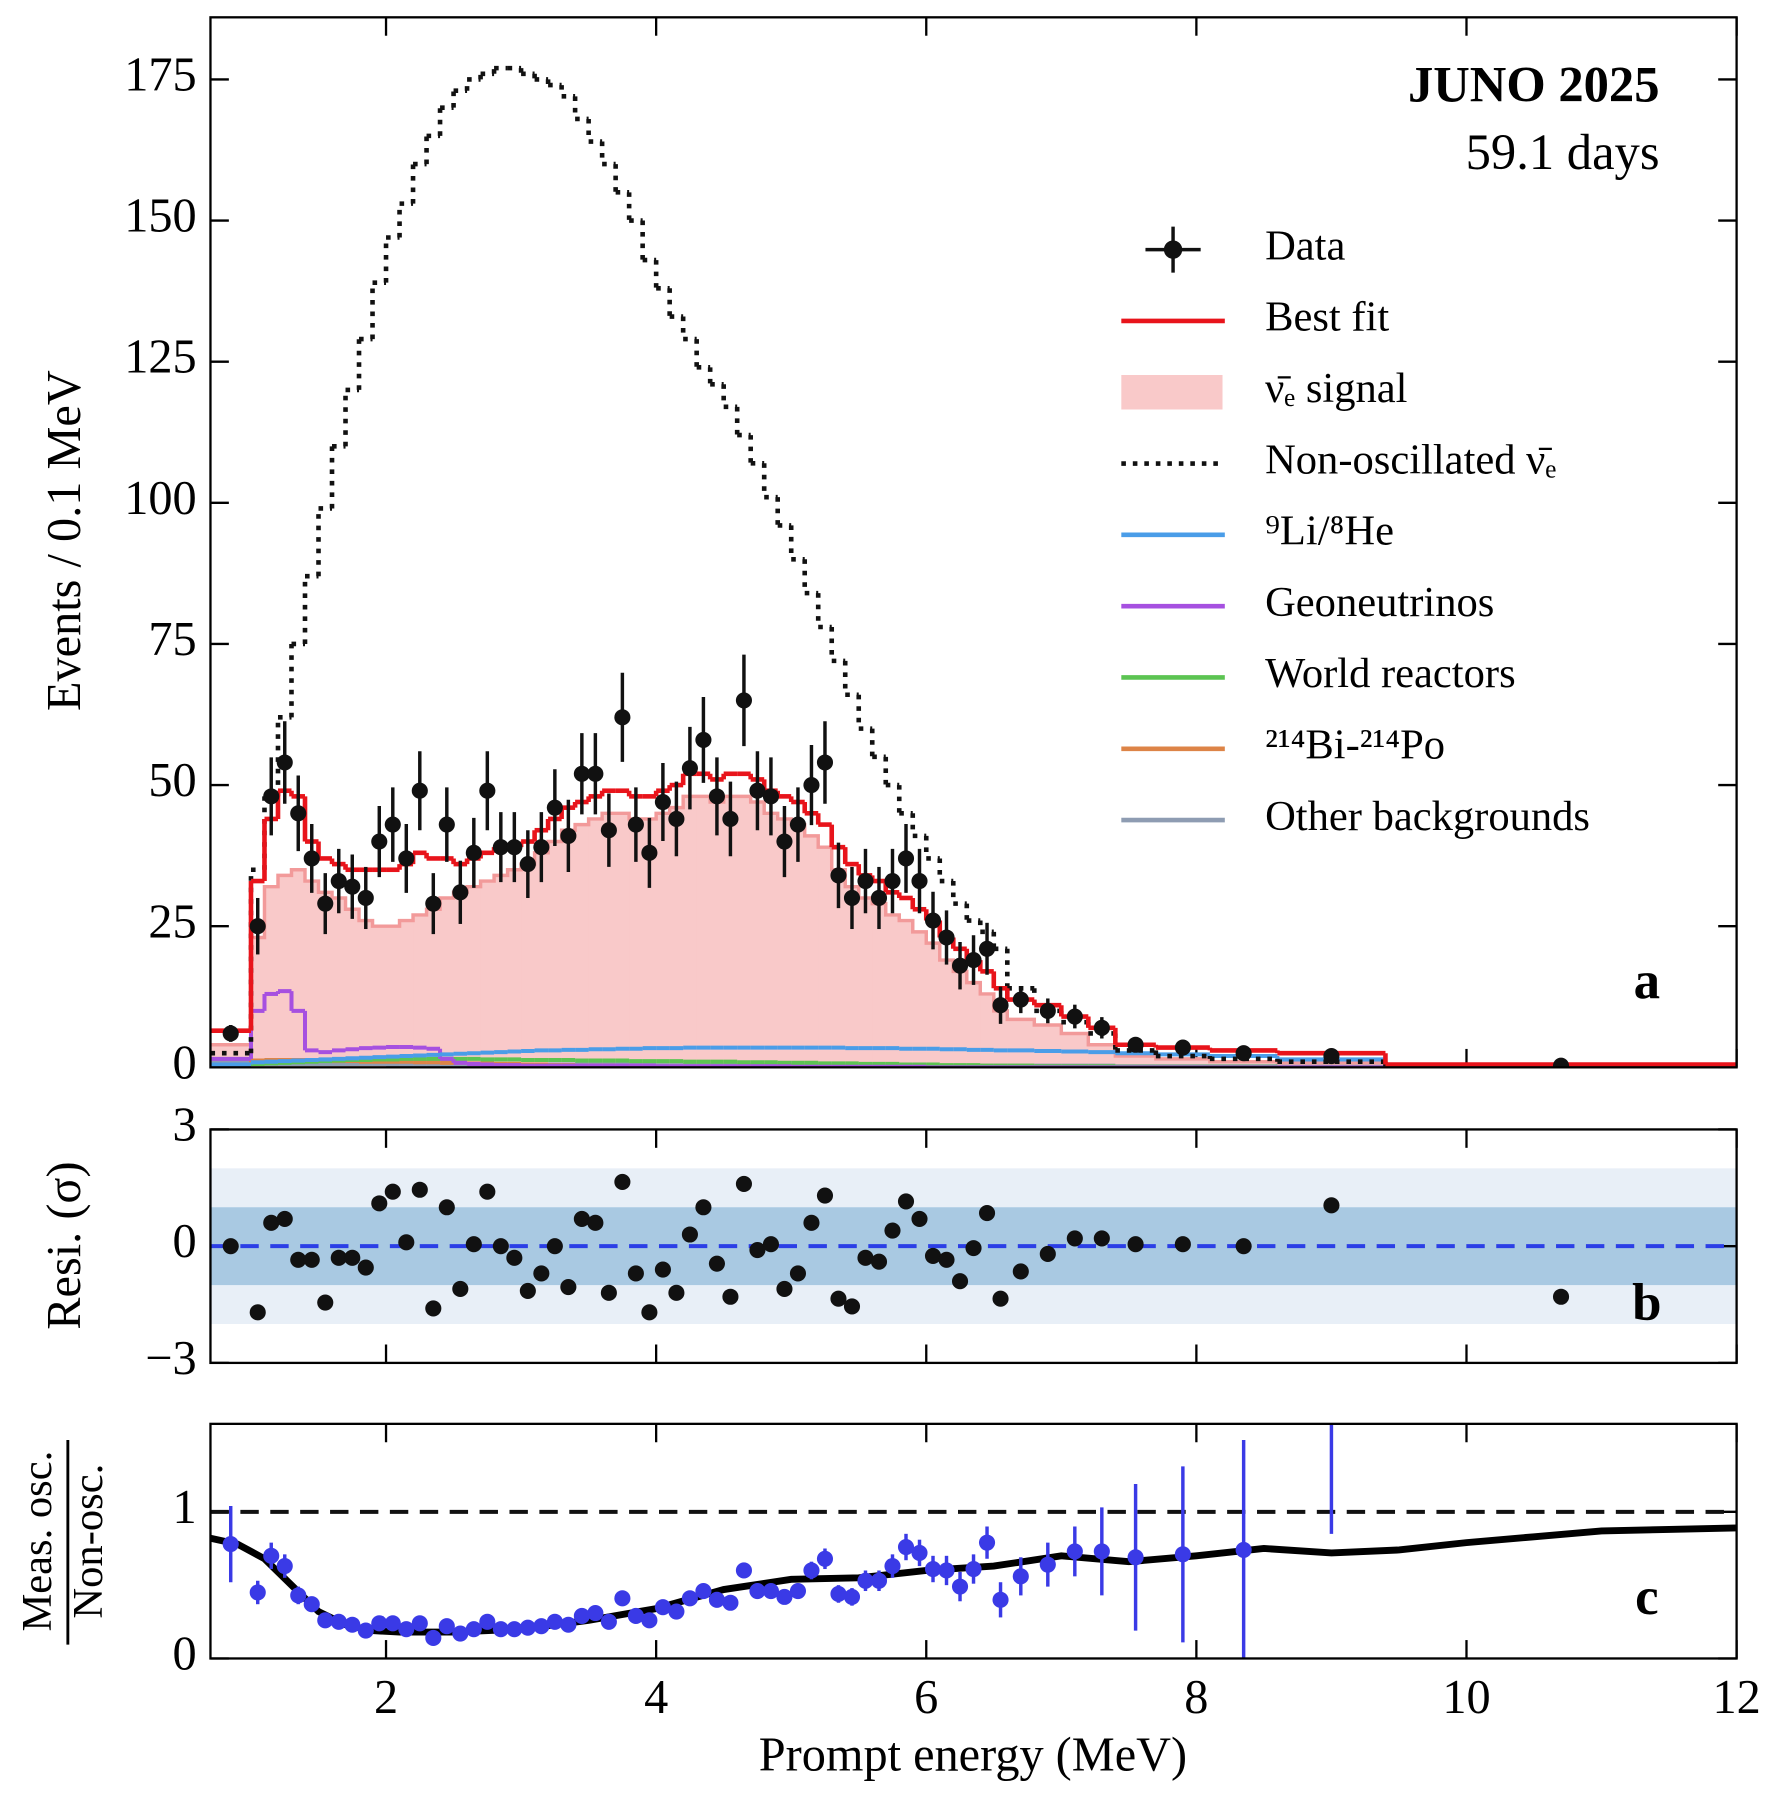 The height and width of the screenshot is (1800, 1778). Describe the element at coordinates (88, 1541) in the screenshot. I see `y-axis-label-bottom: Non-osc.` at that location.